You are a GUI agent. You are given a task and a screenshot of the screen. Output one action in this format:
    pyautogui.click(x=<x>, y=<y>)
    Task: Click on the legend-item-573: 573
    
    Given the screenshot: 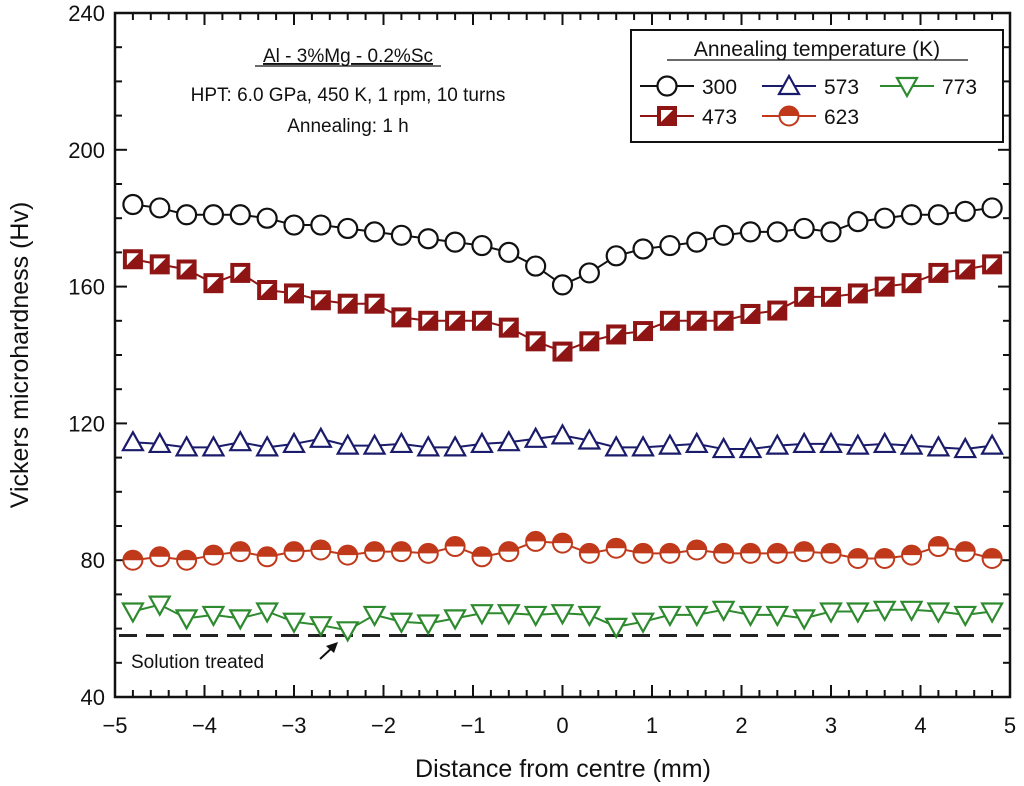 What is the action you would take?
    pyautogui.click(x=810, y=86)
    